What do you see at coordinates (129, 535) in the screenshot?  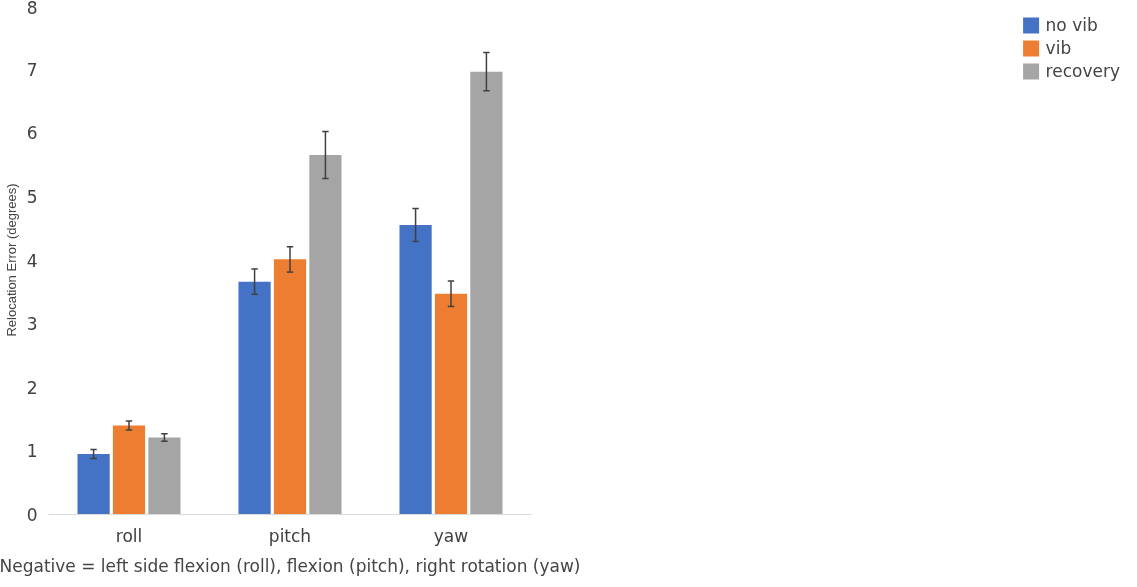 I see `x-tick-label: roll` at bounding box center [129, 535].